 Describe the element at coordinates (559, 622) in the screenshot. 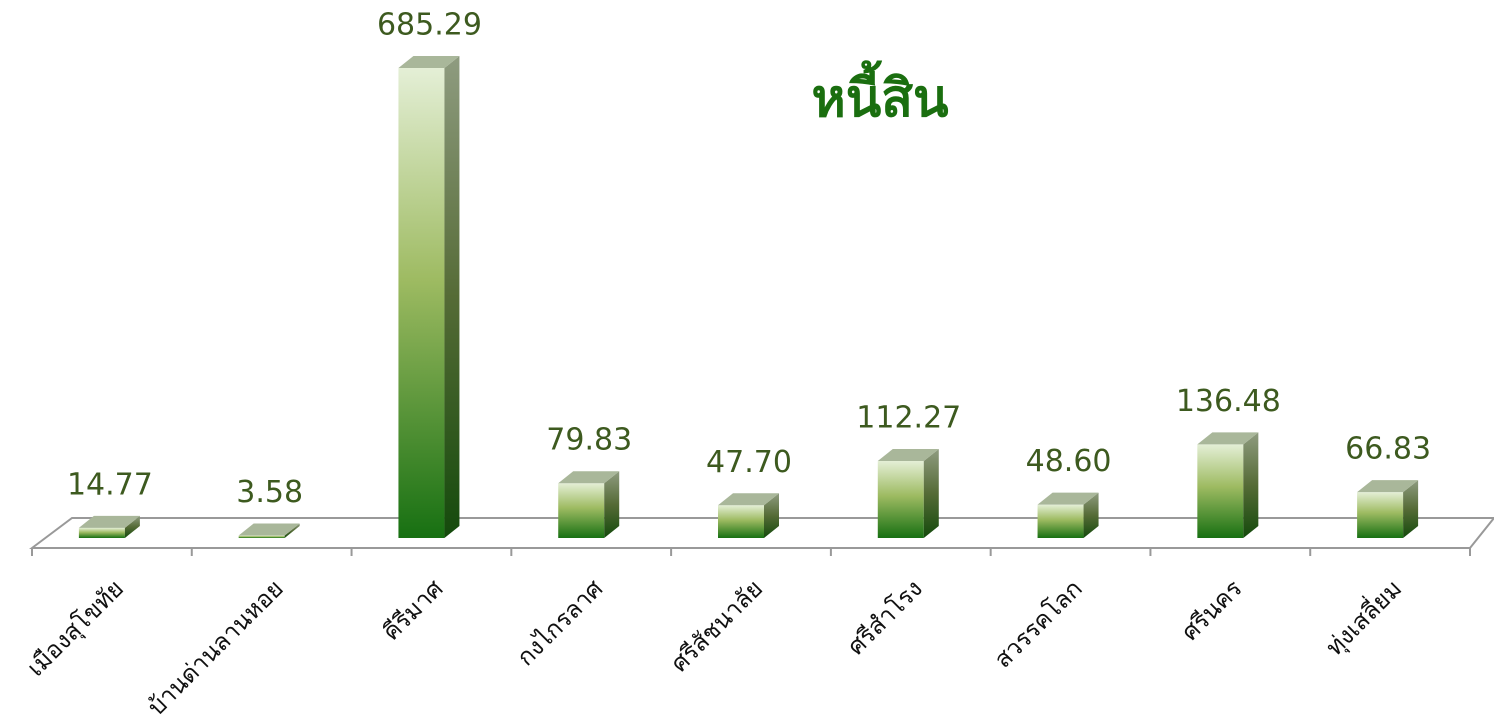

I see `x-tick-label: กงไกรลาศ` at that location.